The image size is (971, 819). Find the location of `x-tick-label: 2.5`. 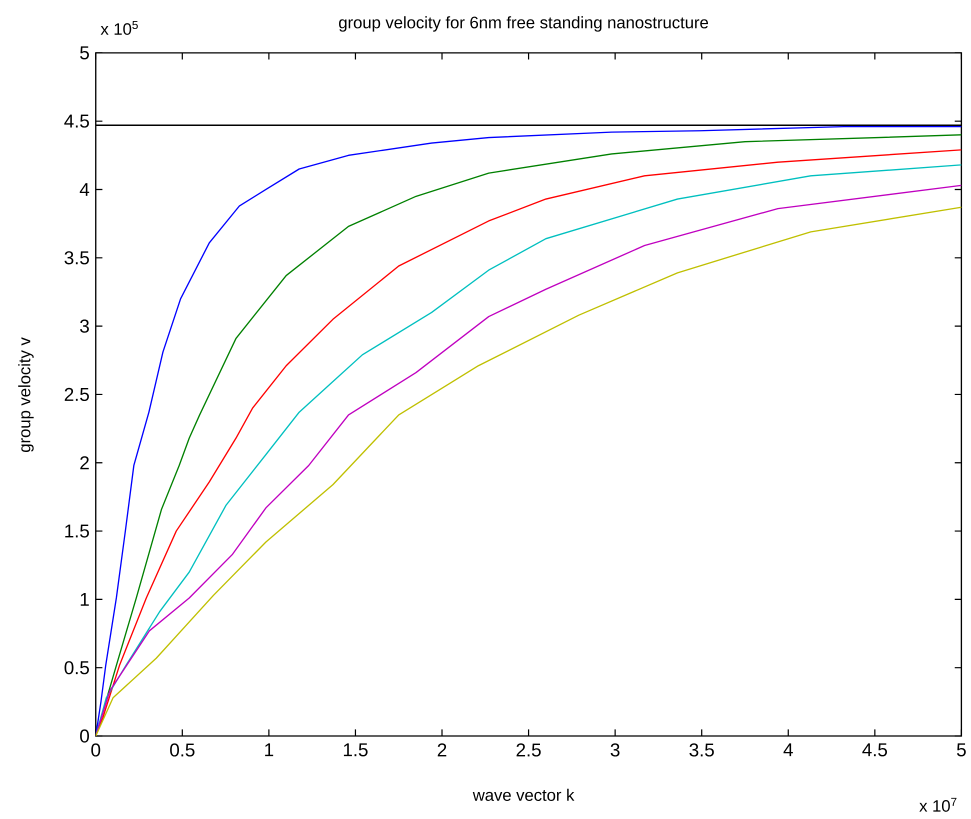

x-tick-label: 2.5 is located at coordinates (528, 750).